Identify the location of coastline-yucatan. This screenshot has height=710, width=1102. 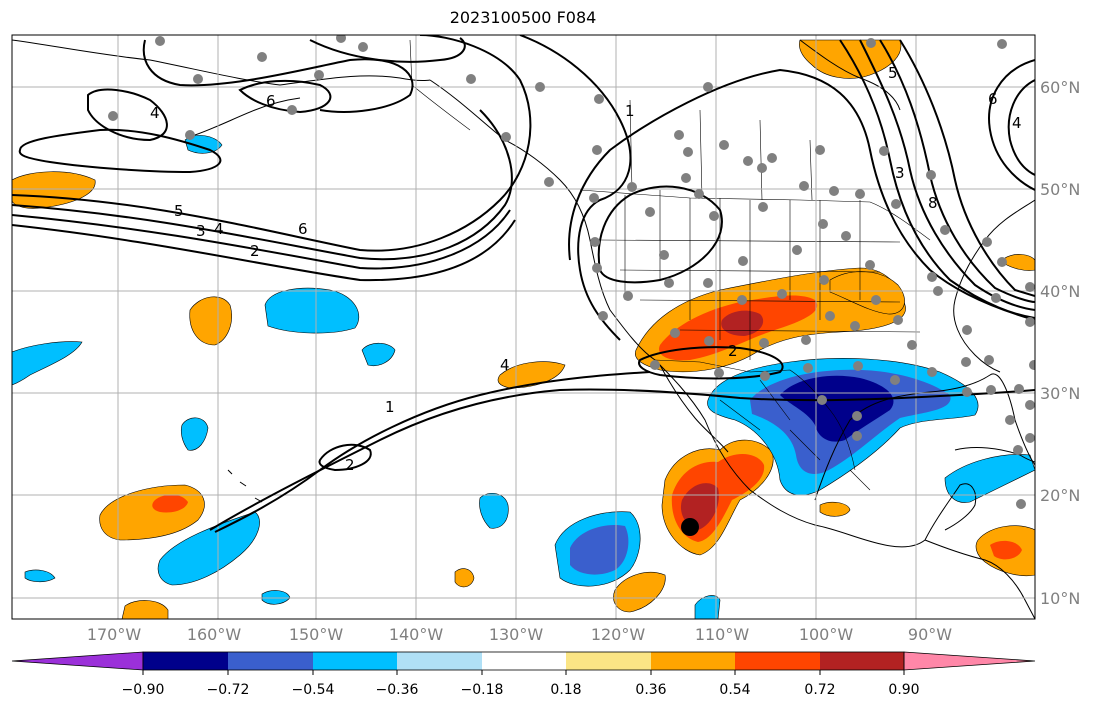
(950, 512).